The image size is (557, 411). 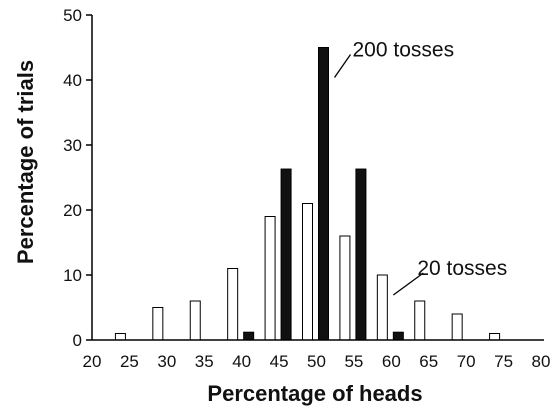 What do you see at coordinates (77, 340) in the screenshot?
I see `y-tick-label: 0` at bounding box center [77, 340].